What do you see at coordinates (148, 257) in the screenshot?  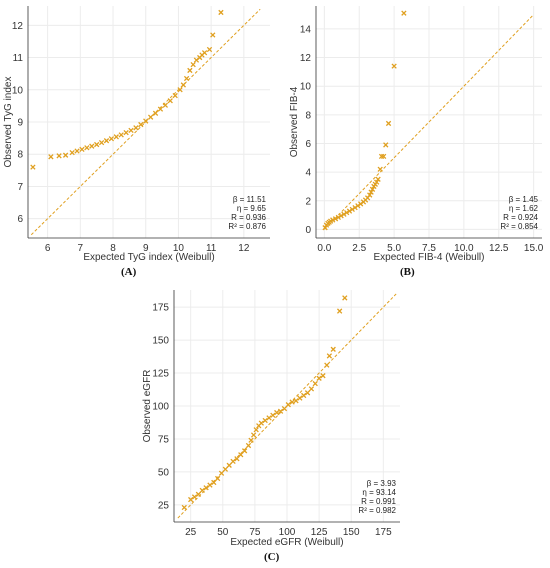 I see `x-axis-label: Expected TyG index (Weibull)` at bounding box center [148, 257].